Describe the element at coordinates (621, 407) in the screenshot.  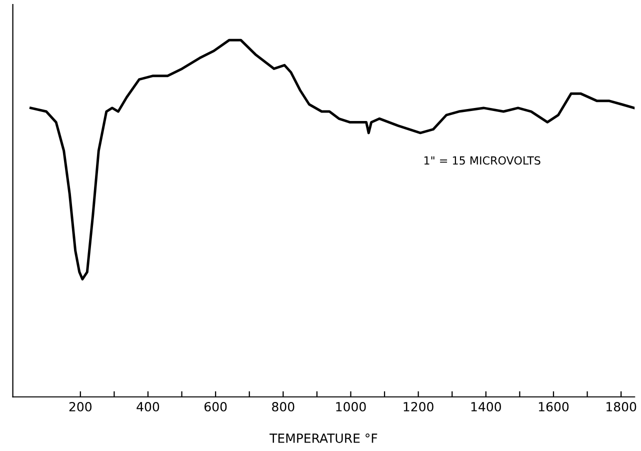
I see `x-tick-label: 1800` at that location.